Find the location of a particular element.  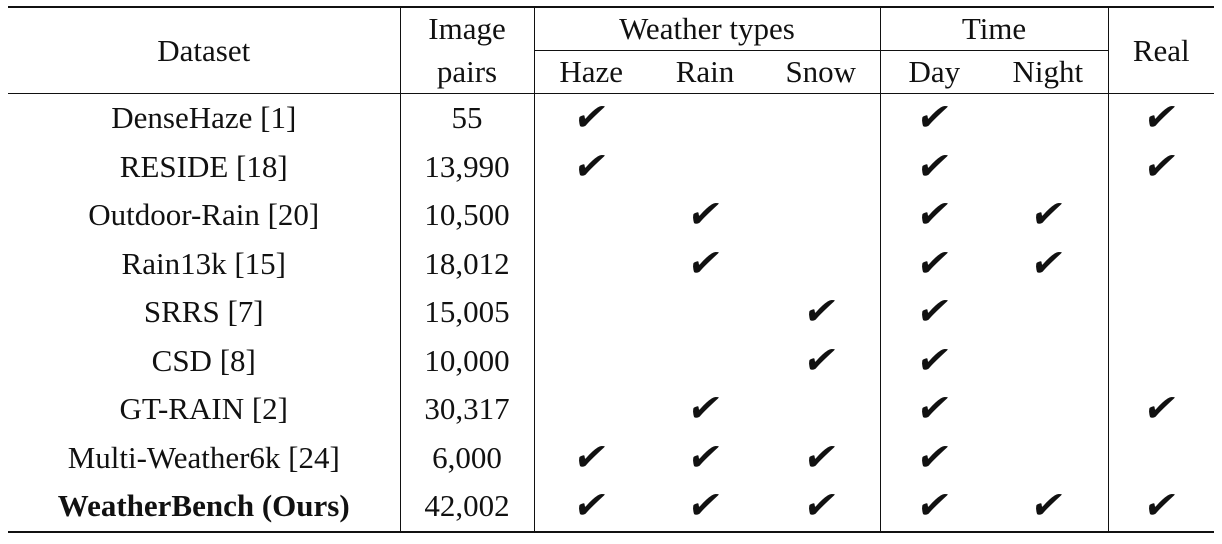

table-row: WeatherBench (Ours) 42,002 ✔ ✔ ✔ ✔ ✔ ✔ is located at coordinates (611, 507).